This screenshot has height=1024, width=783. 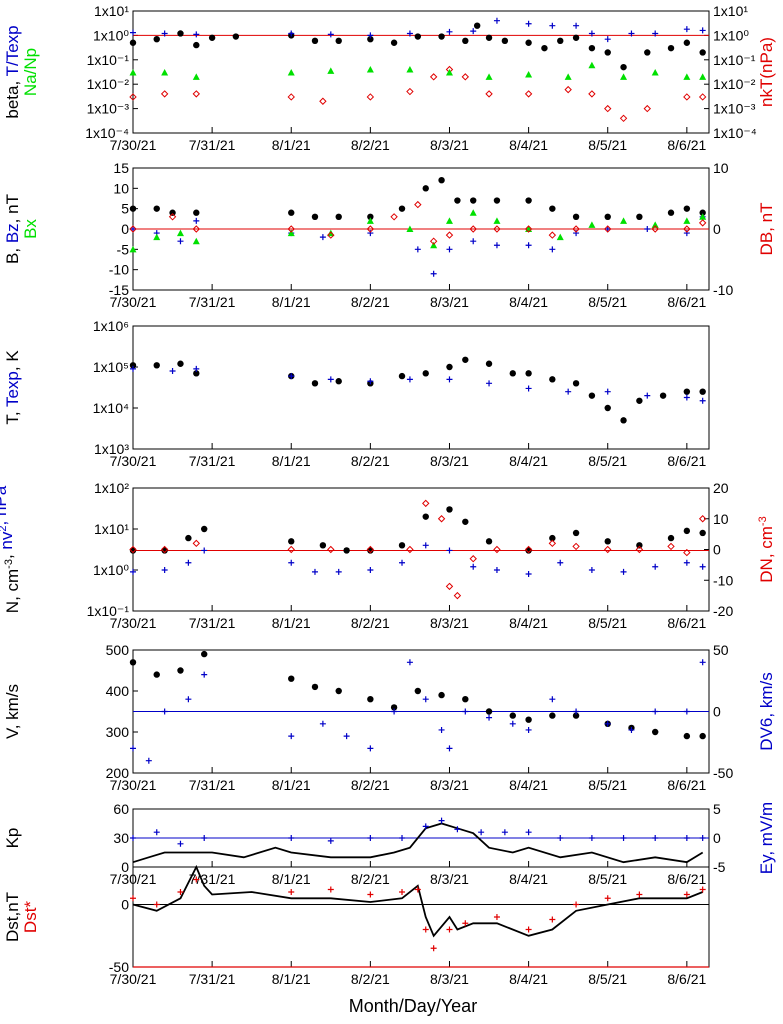 What do you see at coordinates (766, 549) in the screenshot?
I see `y-axis-title-right: DN, cm-3` at bounding box center [766, 549].